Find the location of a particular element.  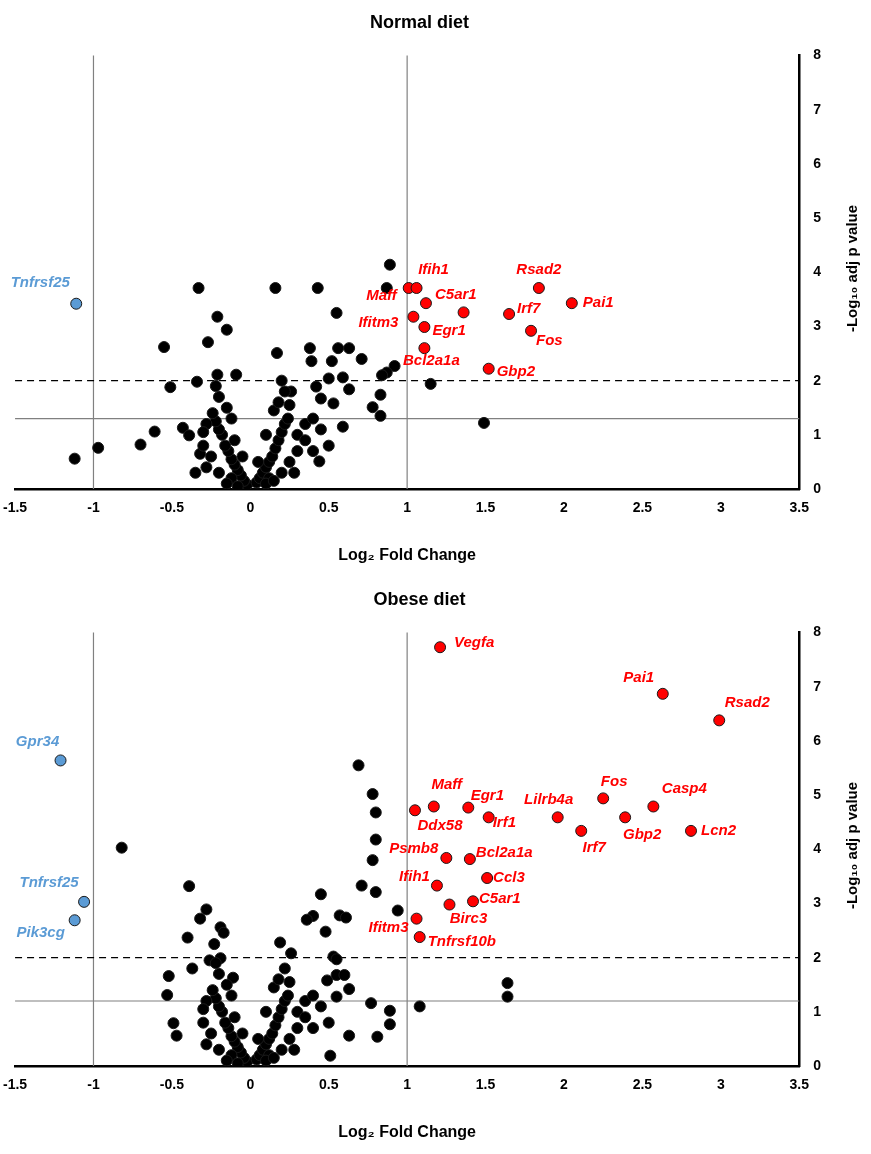

x-tick-label: 3.5 is located at coordinates (799, 507).